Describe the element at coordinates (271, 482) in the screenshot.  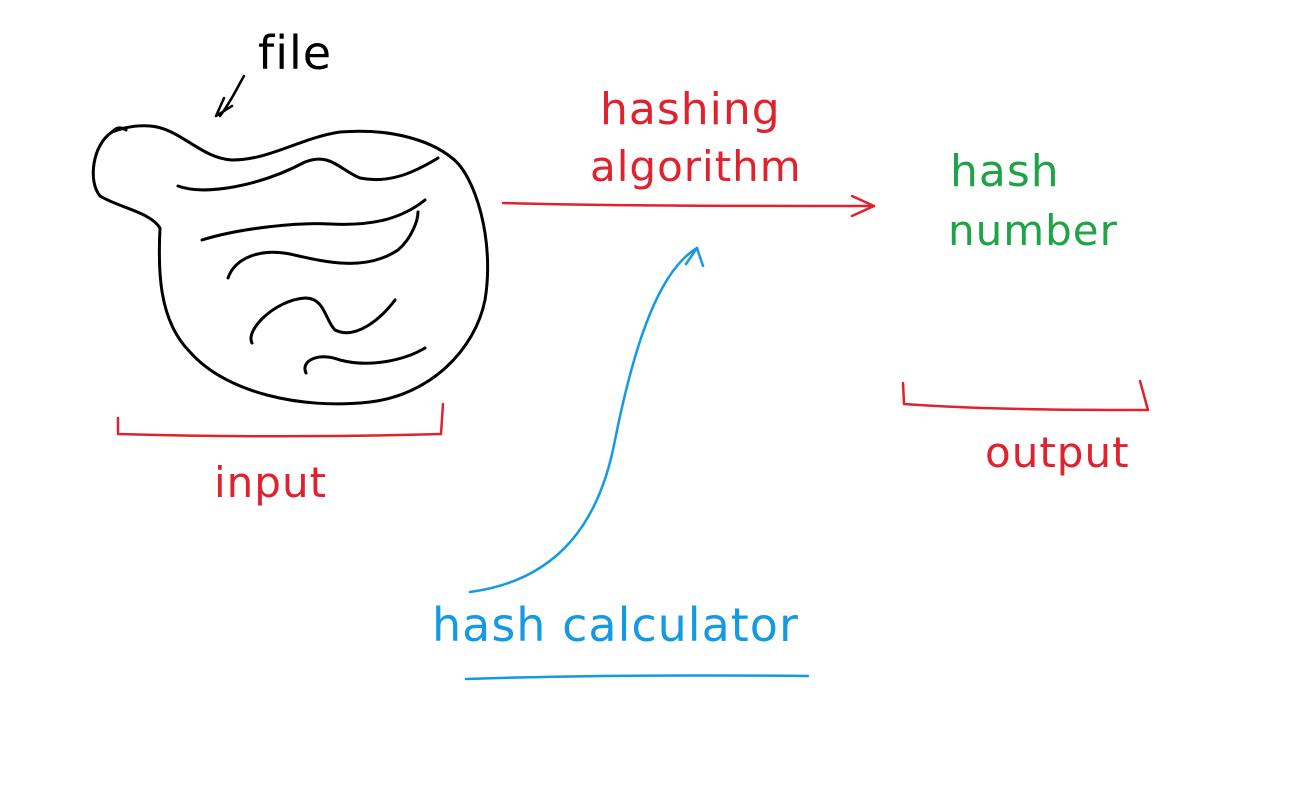
I see `label-input: input` at that location.